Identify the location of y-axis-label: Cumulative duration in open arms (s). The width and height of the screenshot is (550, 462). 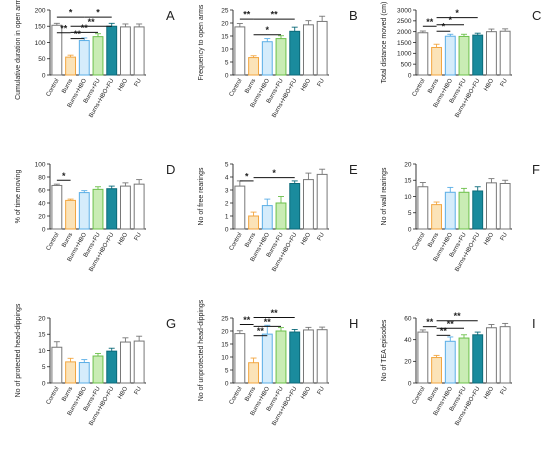
(18, 50).